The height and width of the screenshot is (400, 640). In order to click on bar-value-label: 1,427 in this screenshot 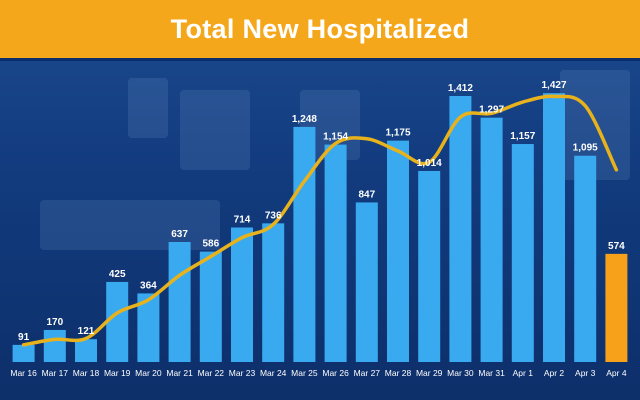, I will do `click(553, 85)`.